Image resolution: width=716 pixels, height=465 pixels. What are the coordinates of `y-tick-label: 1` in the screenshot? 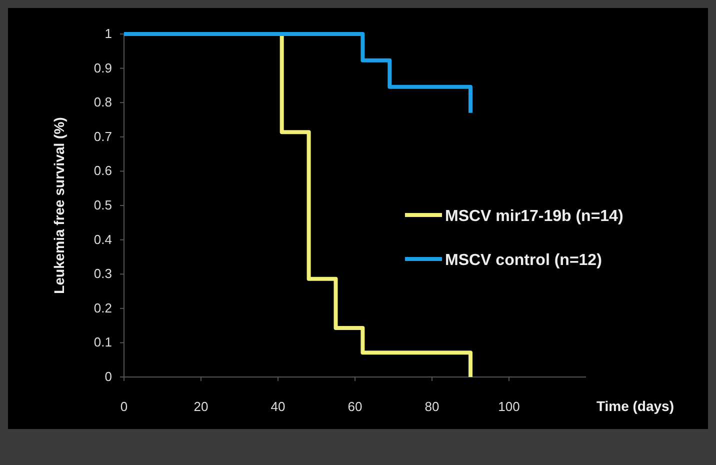 It's located at (108, 33).